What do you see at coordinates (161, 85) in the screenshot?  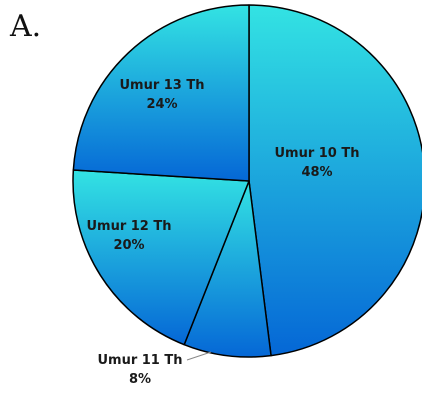 I see `slice-name: Umur 13 Th` at bounding box center [161, 85].